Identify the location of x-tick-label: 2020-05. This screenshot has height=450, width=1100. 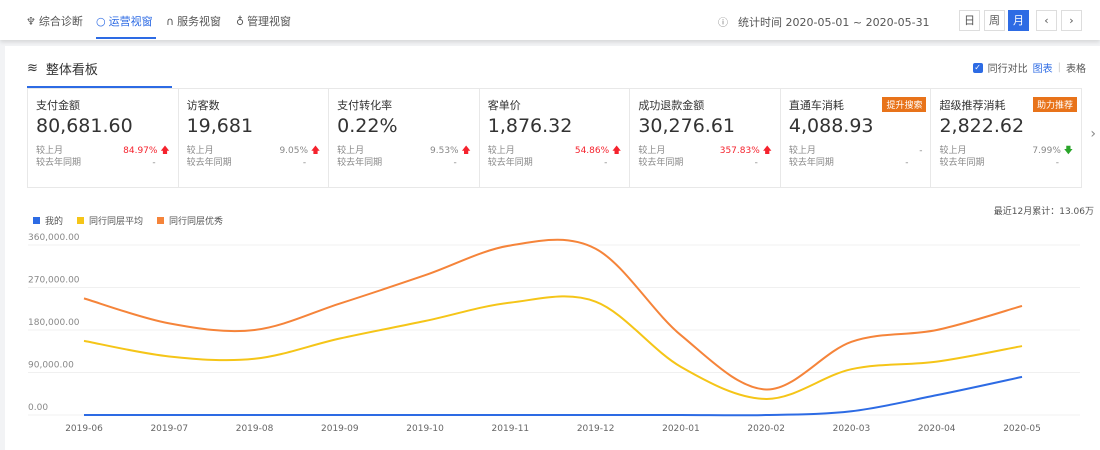
(1022, 429).